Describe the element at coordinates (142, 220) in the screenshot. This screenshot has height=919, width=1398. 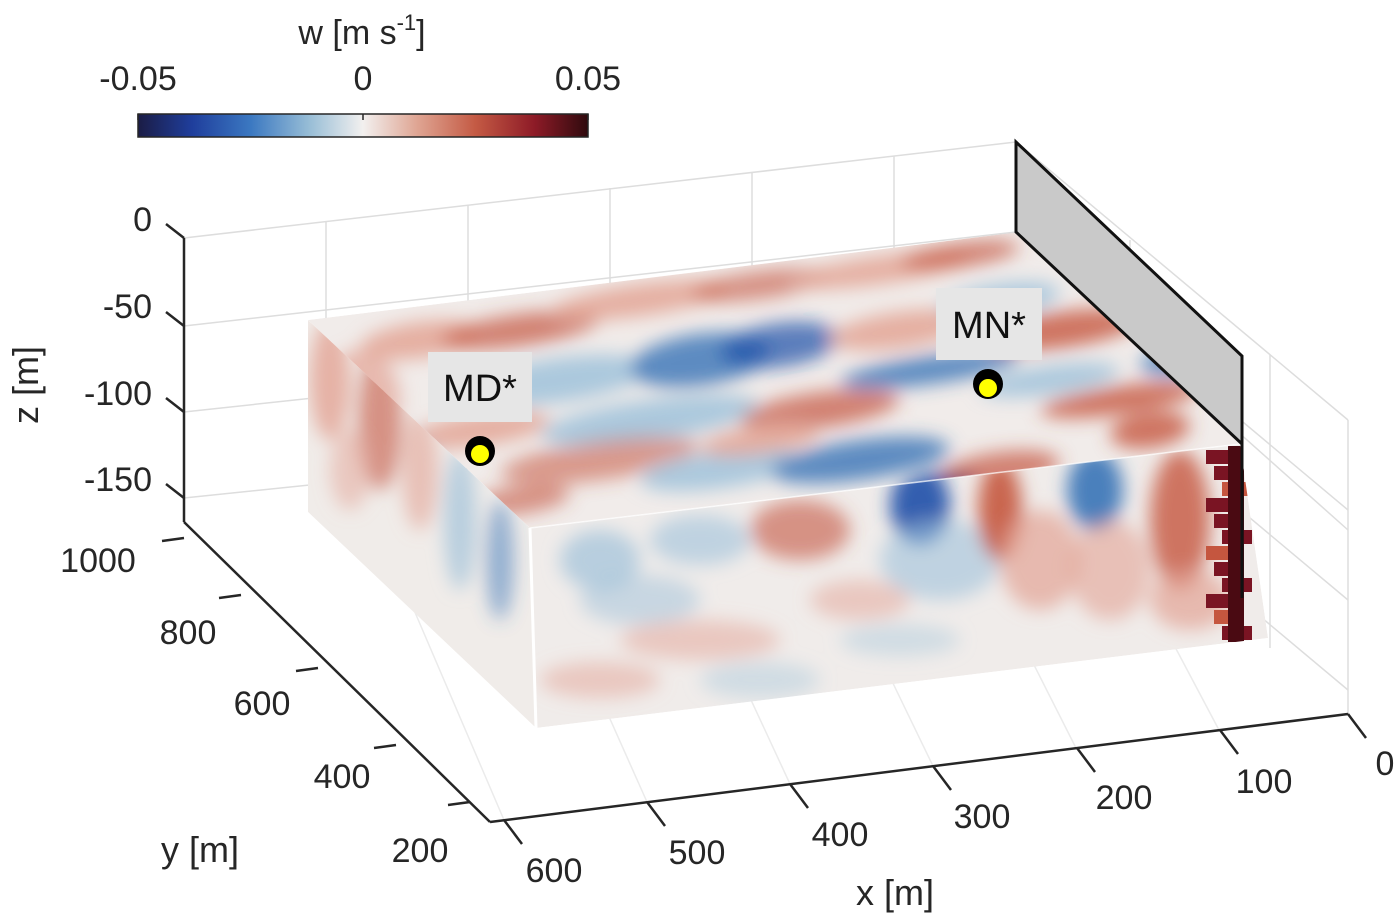
I see `z-tick-label: 0` at that location.